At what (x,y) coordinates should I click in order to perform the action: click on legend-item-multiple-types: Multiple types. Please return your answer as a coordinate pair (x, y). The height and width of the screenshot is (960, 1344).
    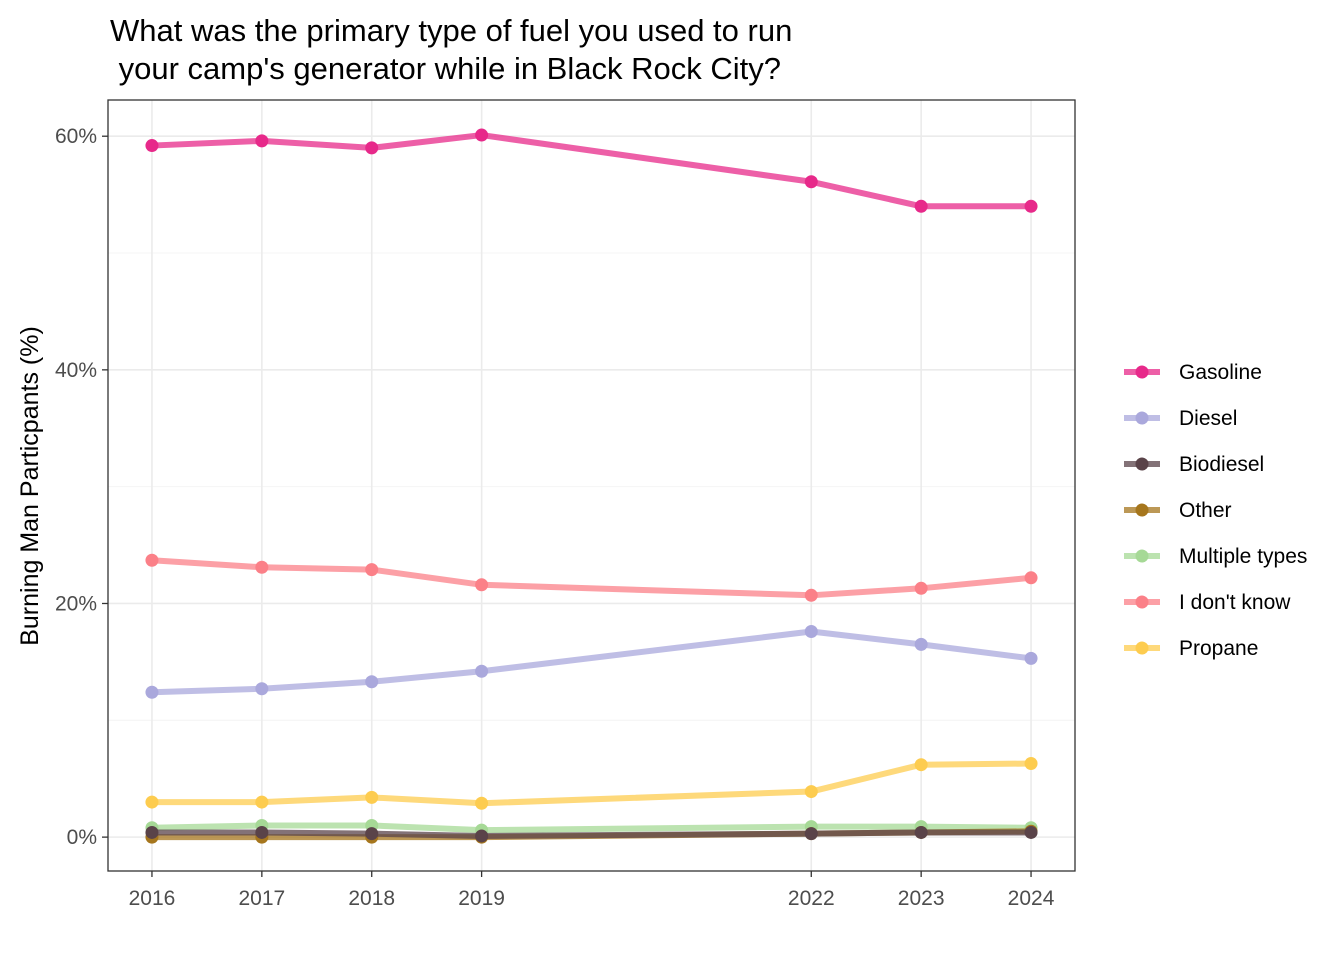
    Looking at the image, I should click on (1215, 556).